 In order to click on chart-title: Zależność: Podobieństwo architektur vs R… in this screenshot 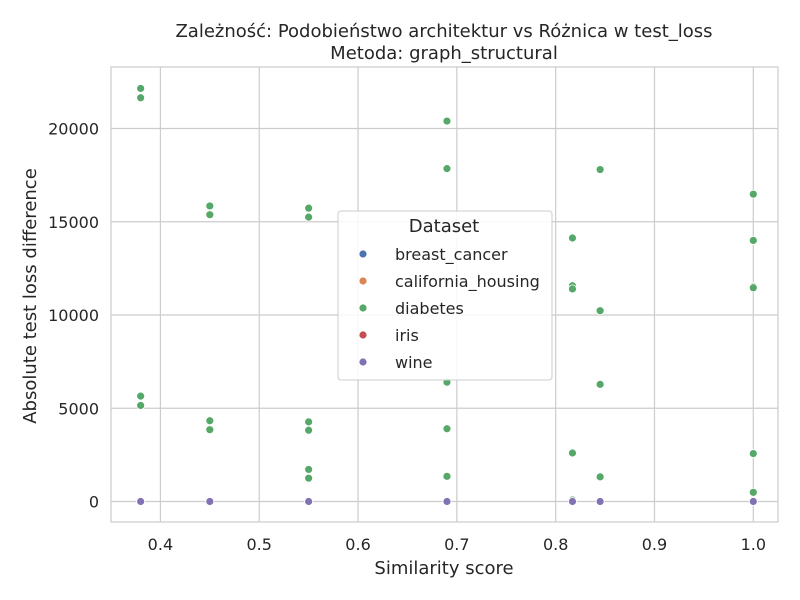, I will do `click(443, 31)`.